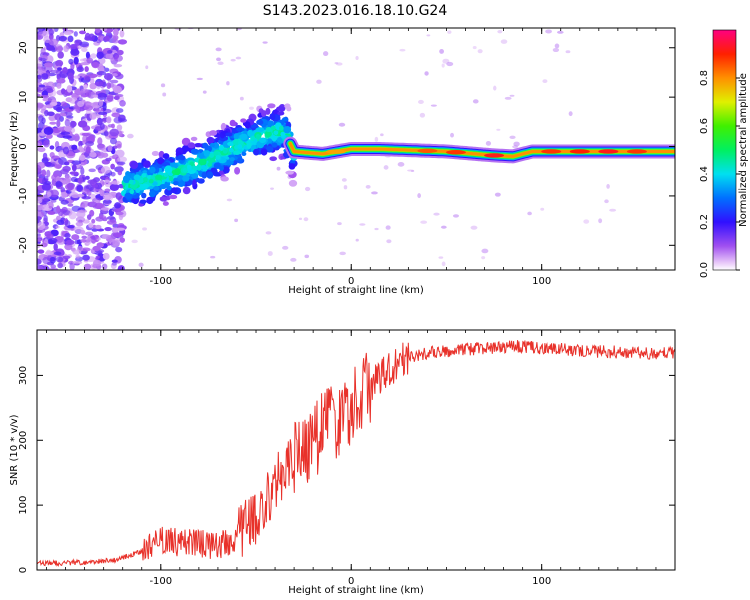 This screenshot has width=750, height=600. What do you see at coordinates (23, 196) in the screenshot?
I see `spec-ytick-label: -10` at bounding box center [23, 196].